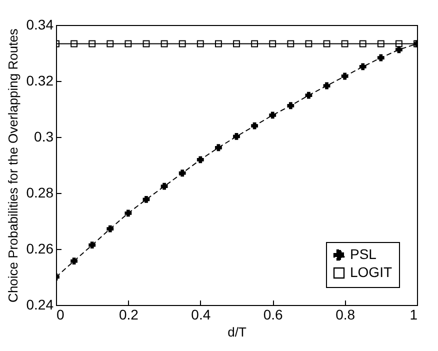 The width and height of the screenshot is (438, 351). Describe the element at coordinates (40, 80) in the screenshot. I see `y-tick-label: 0.32` at that location.